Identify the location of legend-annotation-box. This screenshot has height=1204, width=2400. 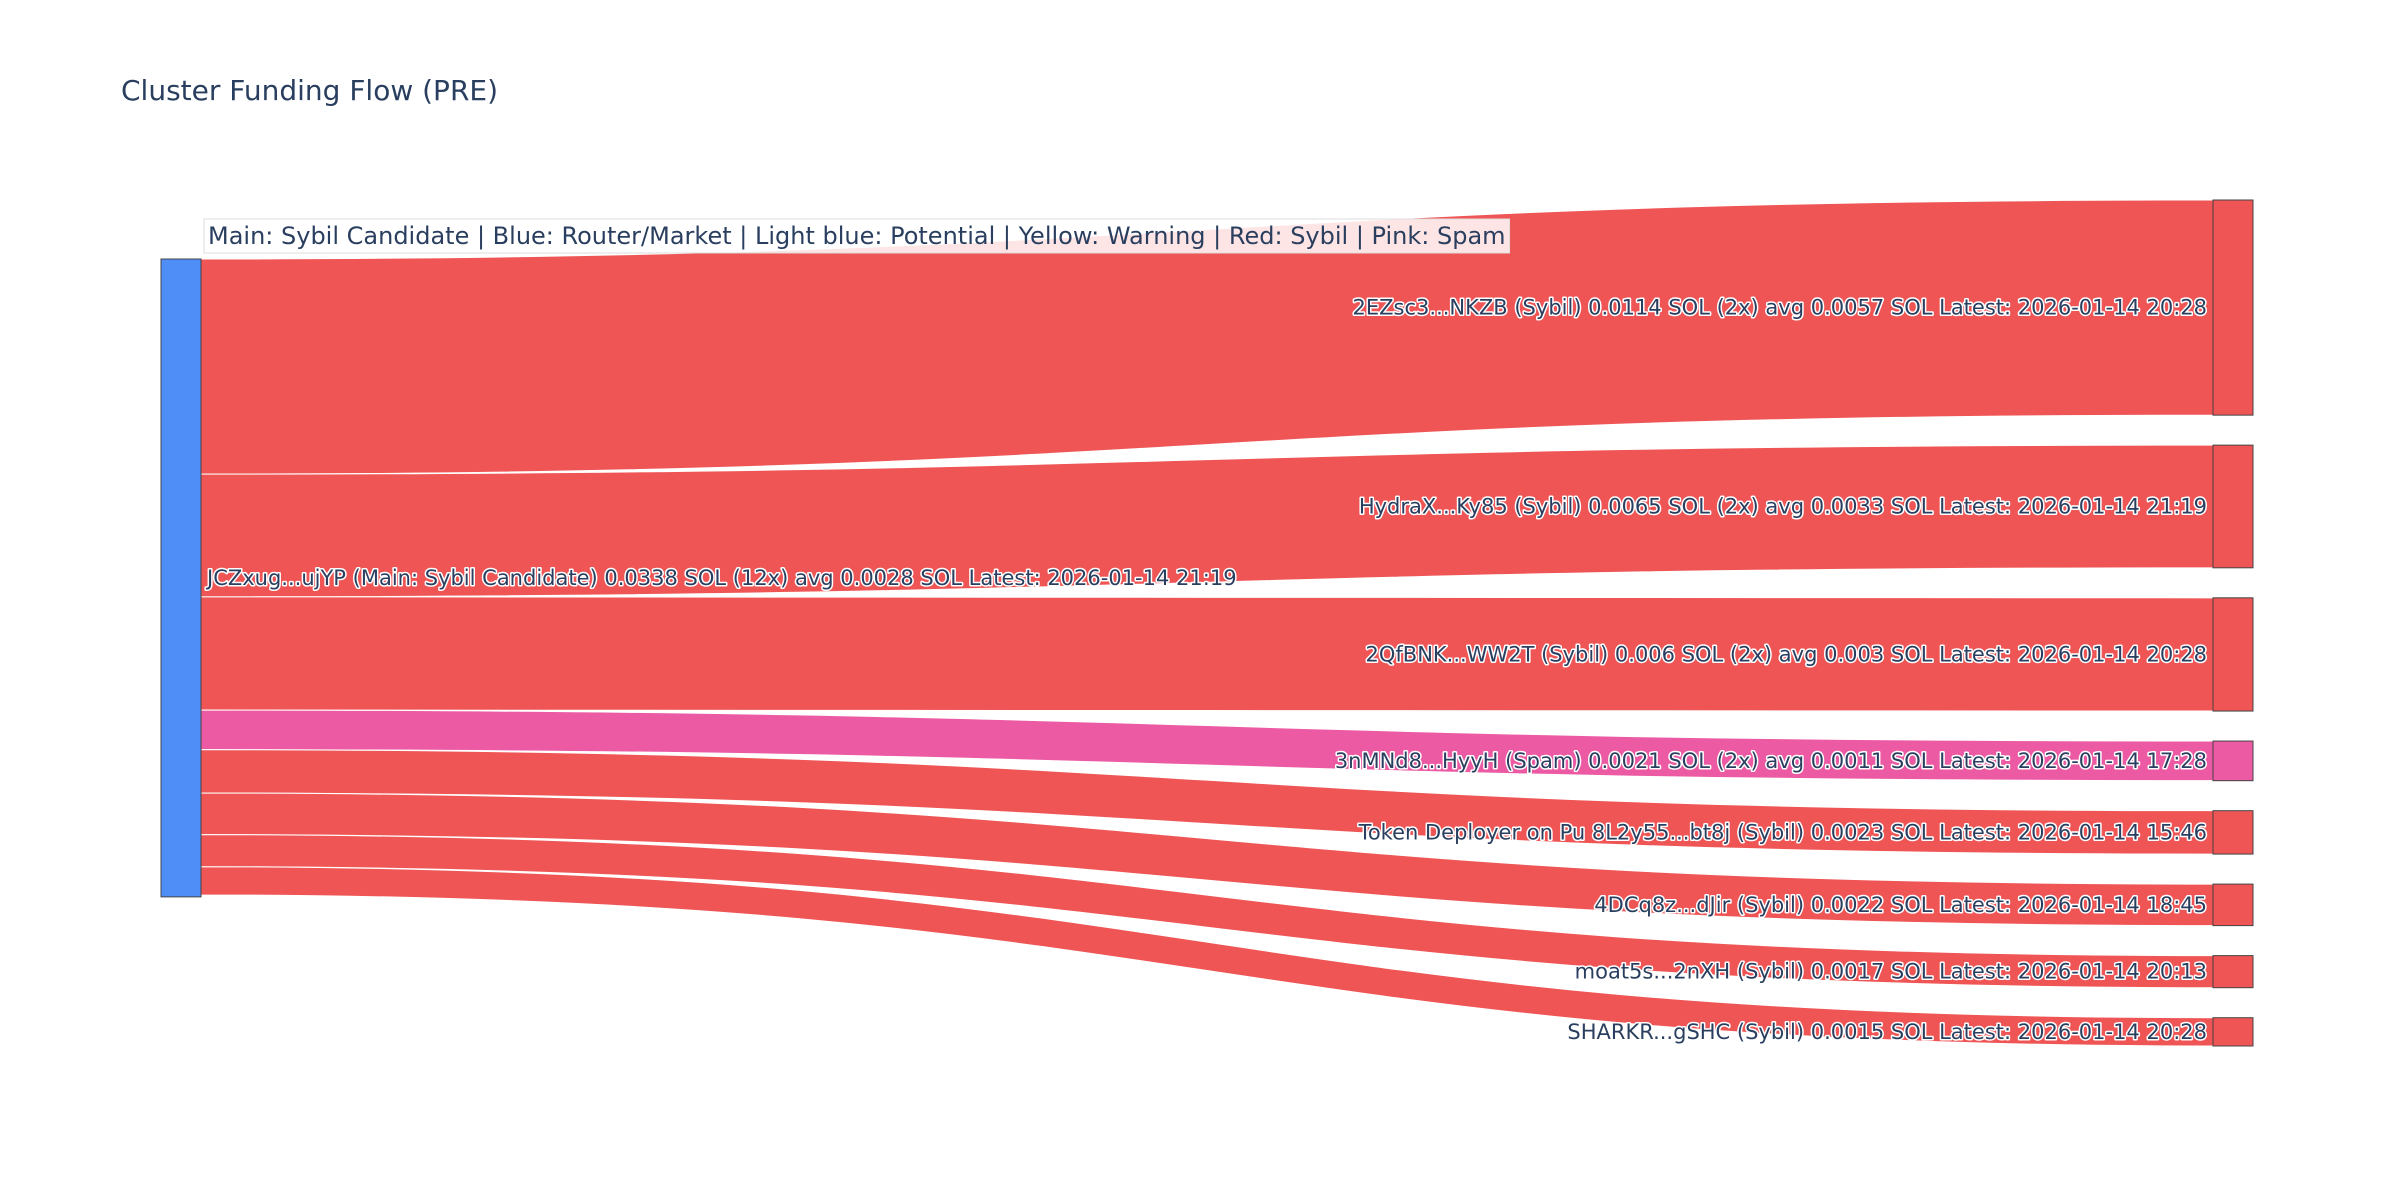
(857, 236).